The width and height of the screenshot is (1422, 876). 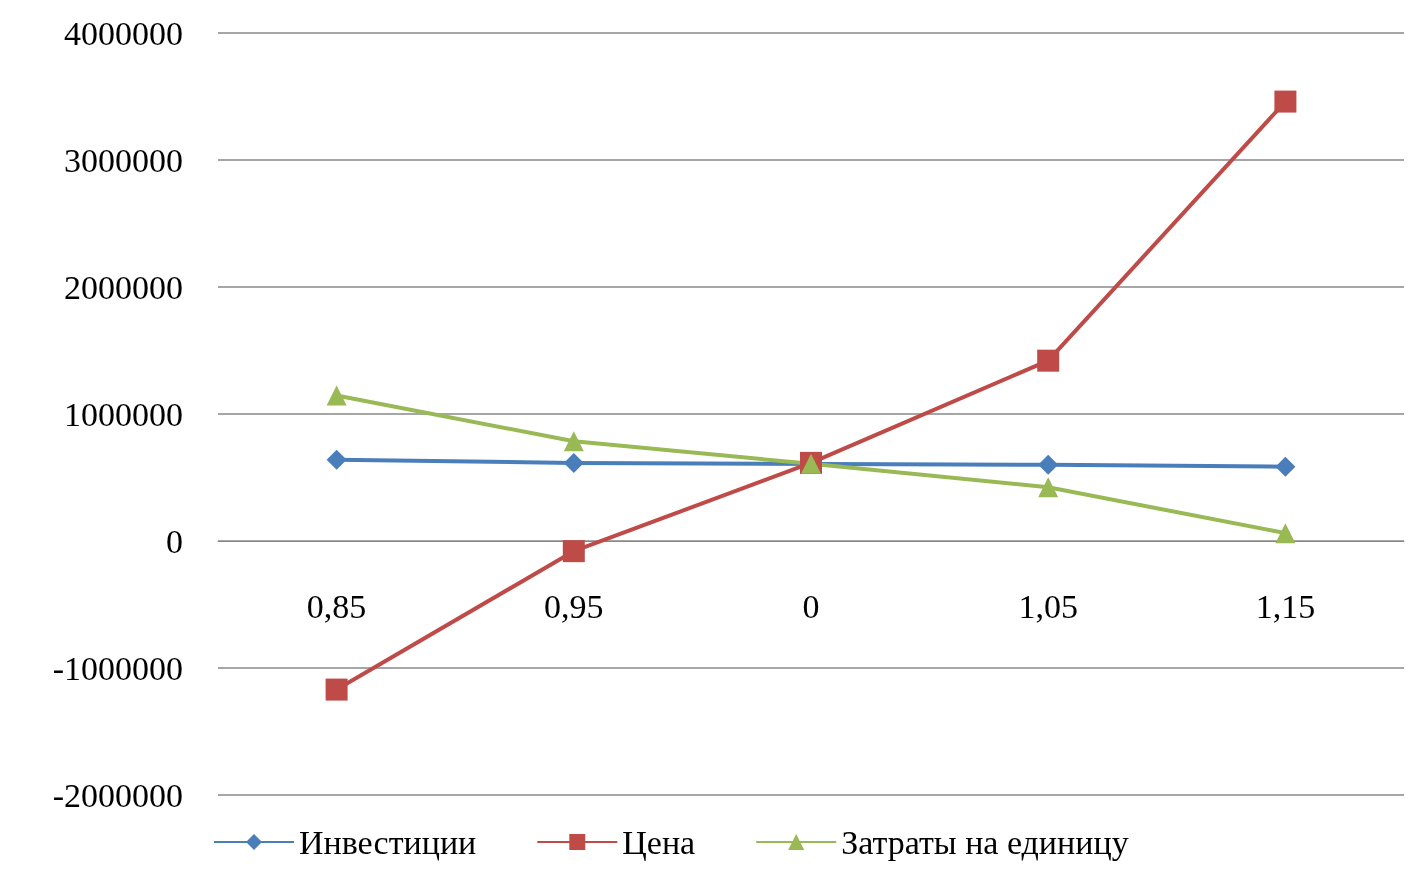 What do you see at coordinates (117, 668) in the screenshot?
I see `y-tick-label: -1000000` at bounding box center [117, 668].